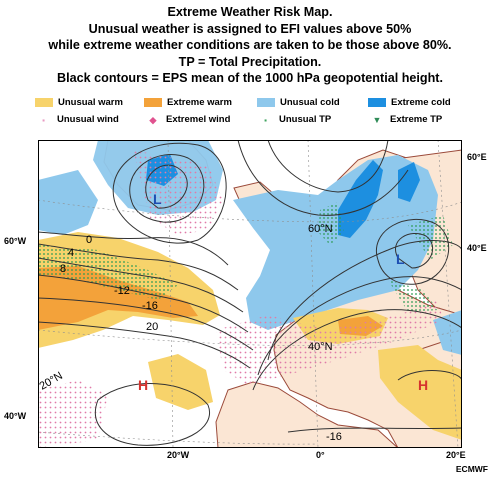  I want to click on legend-label-extreme-tp: Extreme TP, so click(416, 119).